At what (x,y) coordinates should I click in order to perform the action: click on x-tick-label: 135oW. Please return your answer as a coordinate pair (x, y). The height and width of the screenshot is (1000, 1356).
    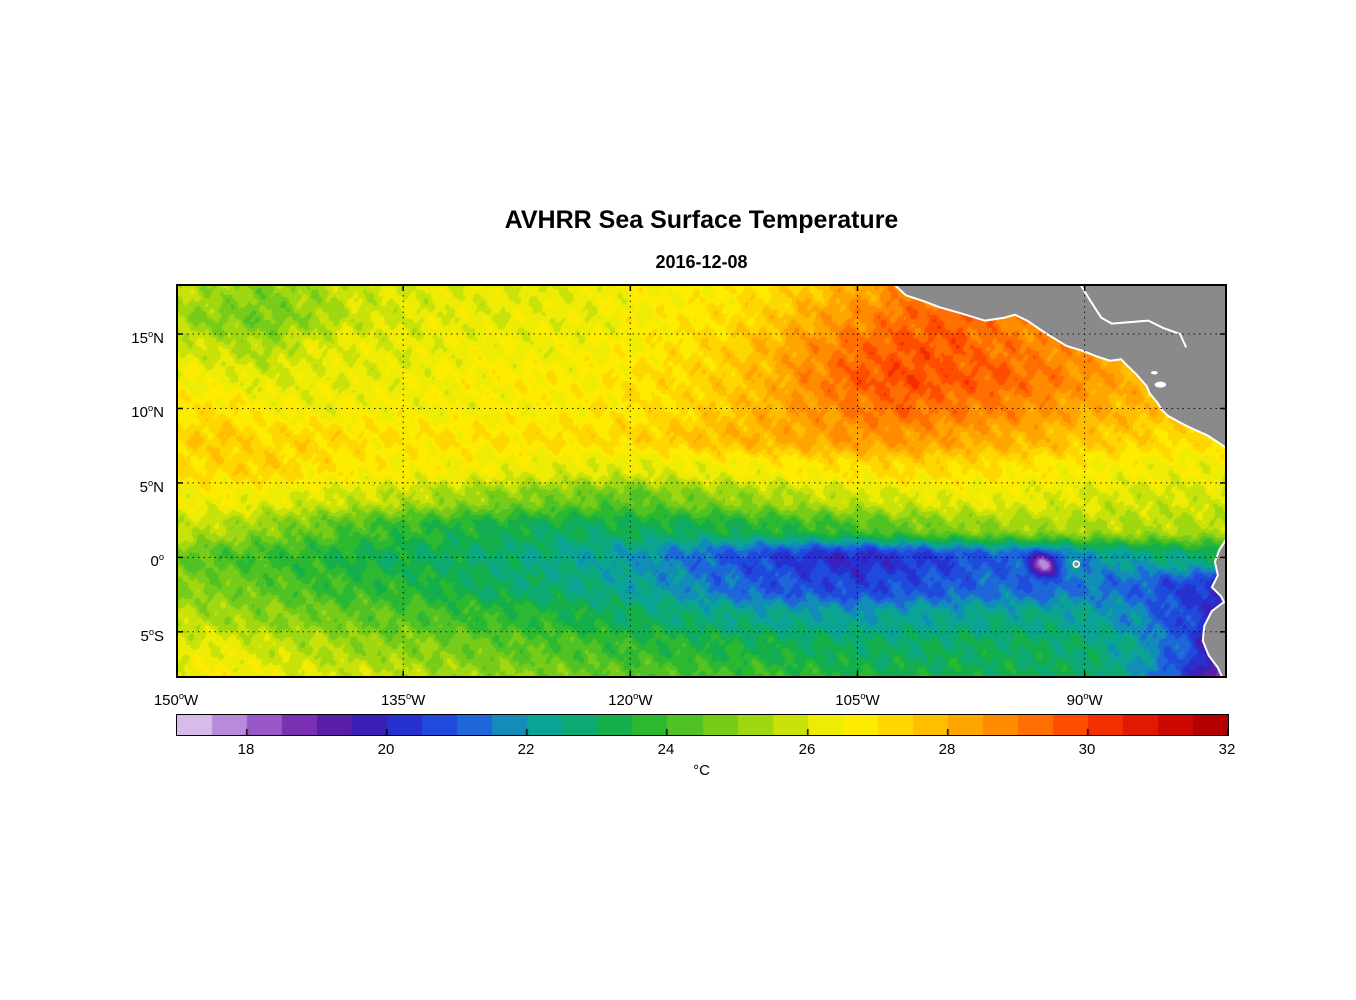
    Looking at the image, I should click on (403, 700).